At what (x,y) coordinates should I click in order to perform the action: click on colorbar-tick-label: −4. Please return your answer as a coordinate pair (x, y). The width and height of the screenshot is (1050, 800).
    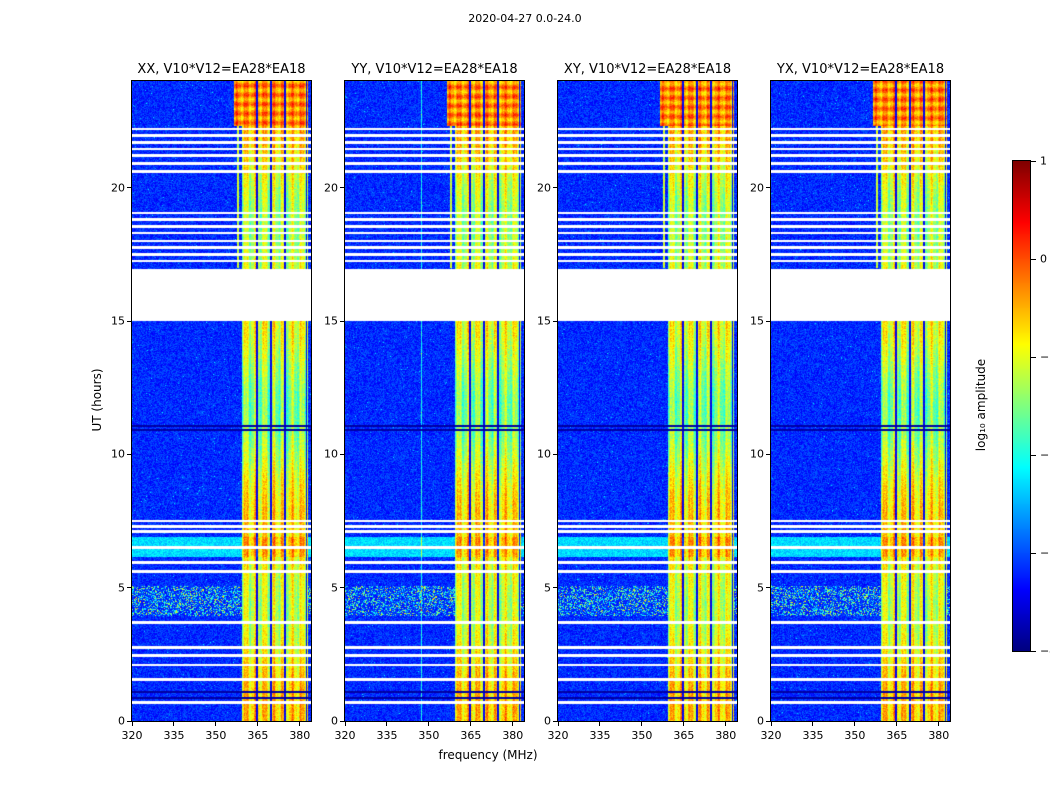
    Looking at the image, I should click on (1045, 651).